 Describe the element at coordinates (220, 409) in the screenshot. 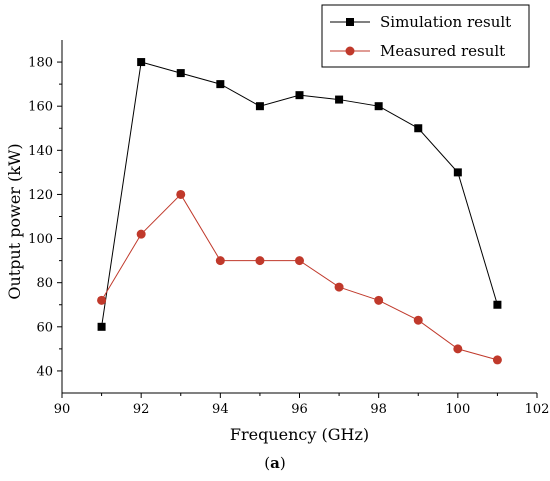

I see `x-tick-label: 94` at that location.